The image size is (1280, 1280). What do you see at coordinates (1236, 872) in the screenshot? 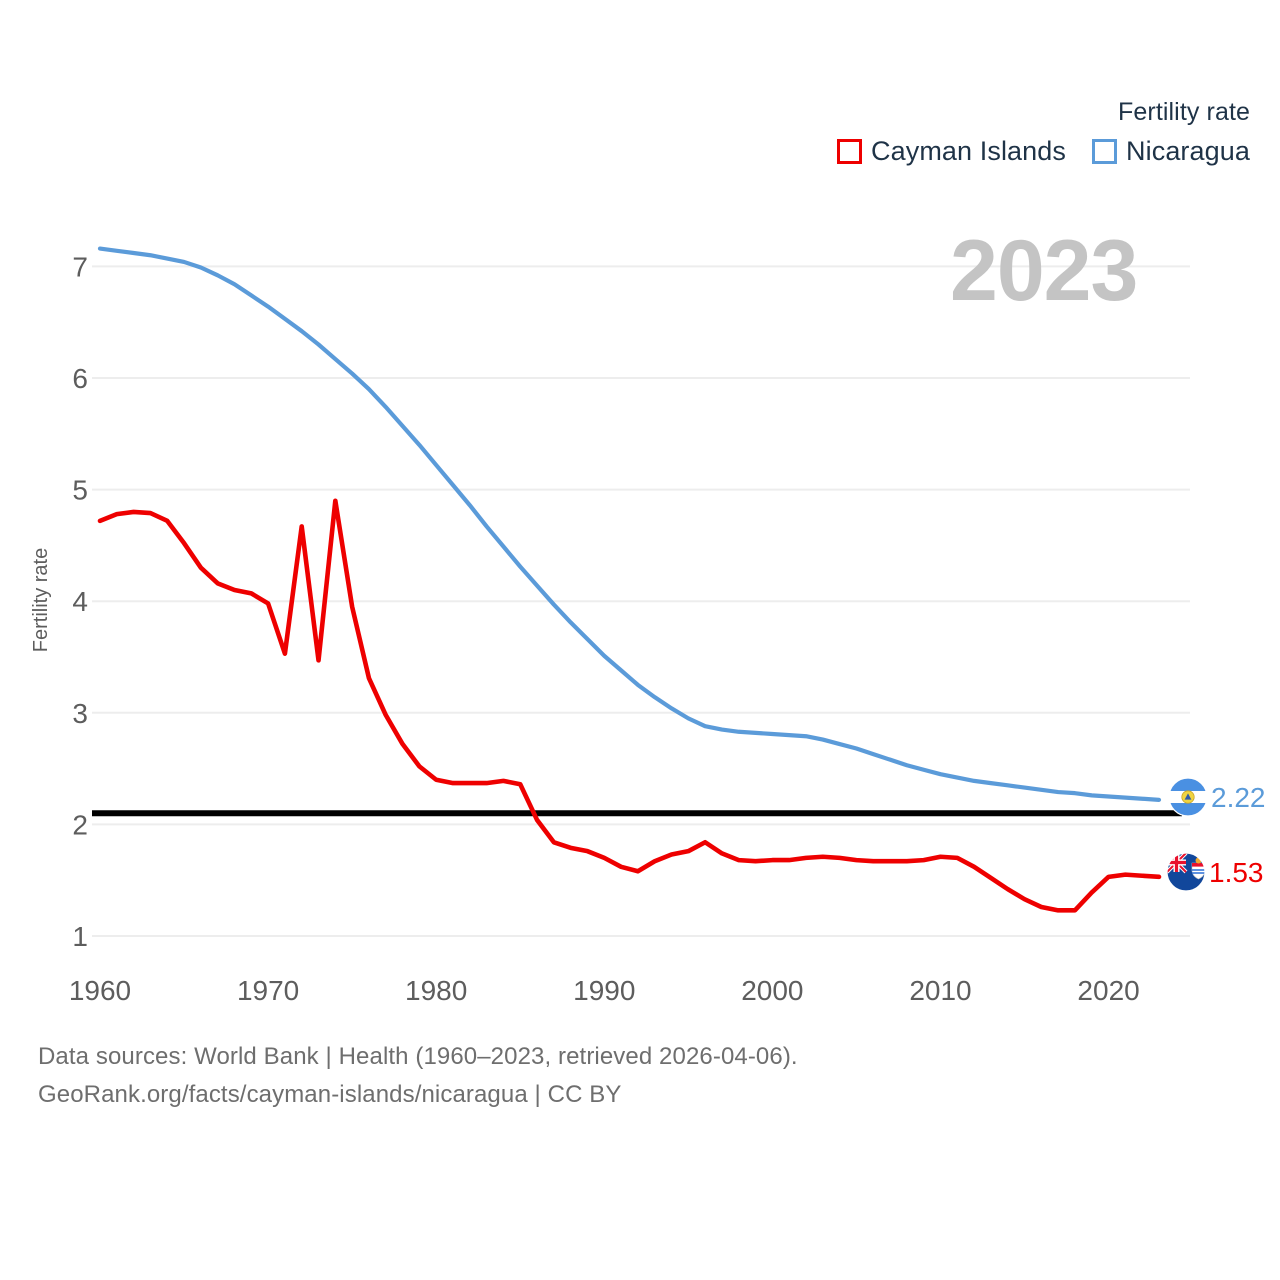
I see `end-value-cayman-islands: 1.53` at bounding box center [1236, 872].